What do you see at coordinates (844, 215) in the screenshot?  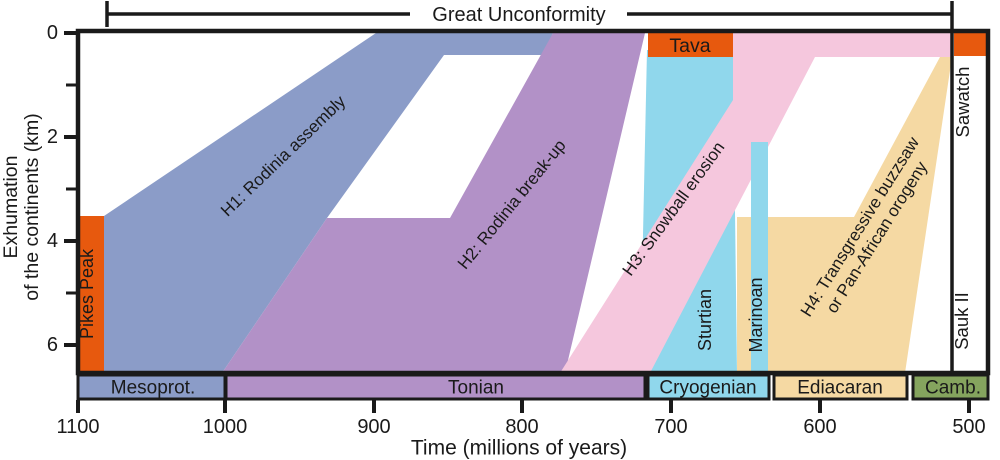 I see `band-h4-buzzsaw` at bounding box center [844, 215].